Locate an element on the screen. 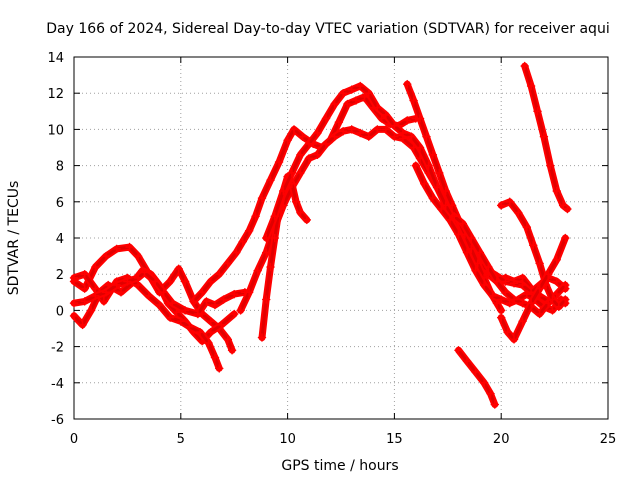 Image resolution: width=640 pixels, height=480 pixels. x-tick-label: 25 is located at coordinates (608, 439).